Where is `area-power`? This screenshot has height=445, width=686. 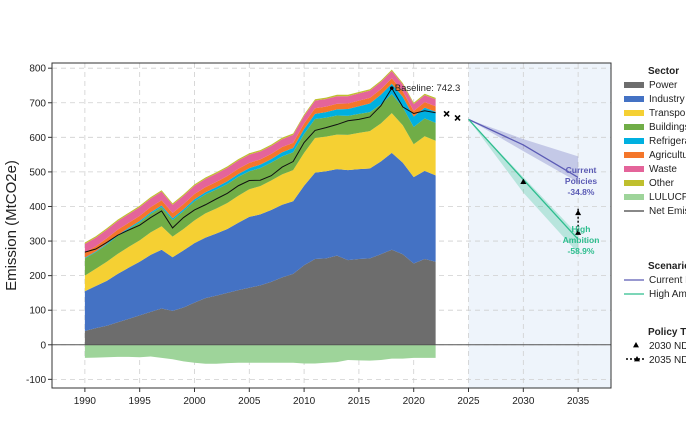
area-power is located at coordinates (260, 297).